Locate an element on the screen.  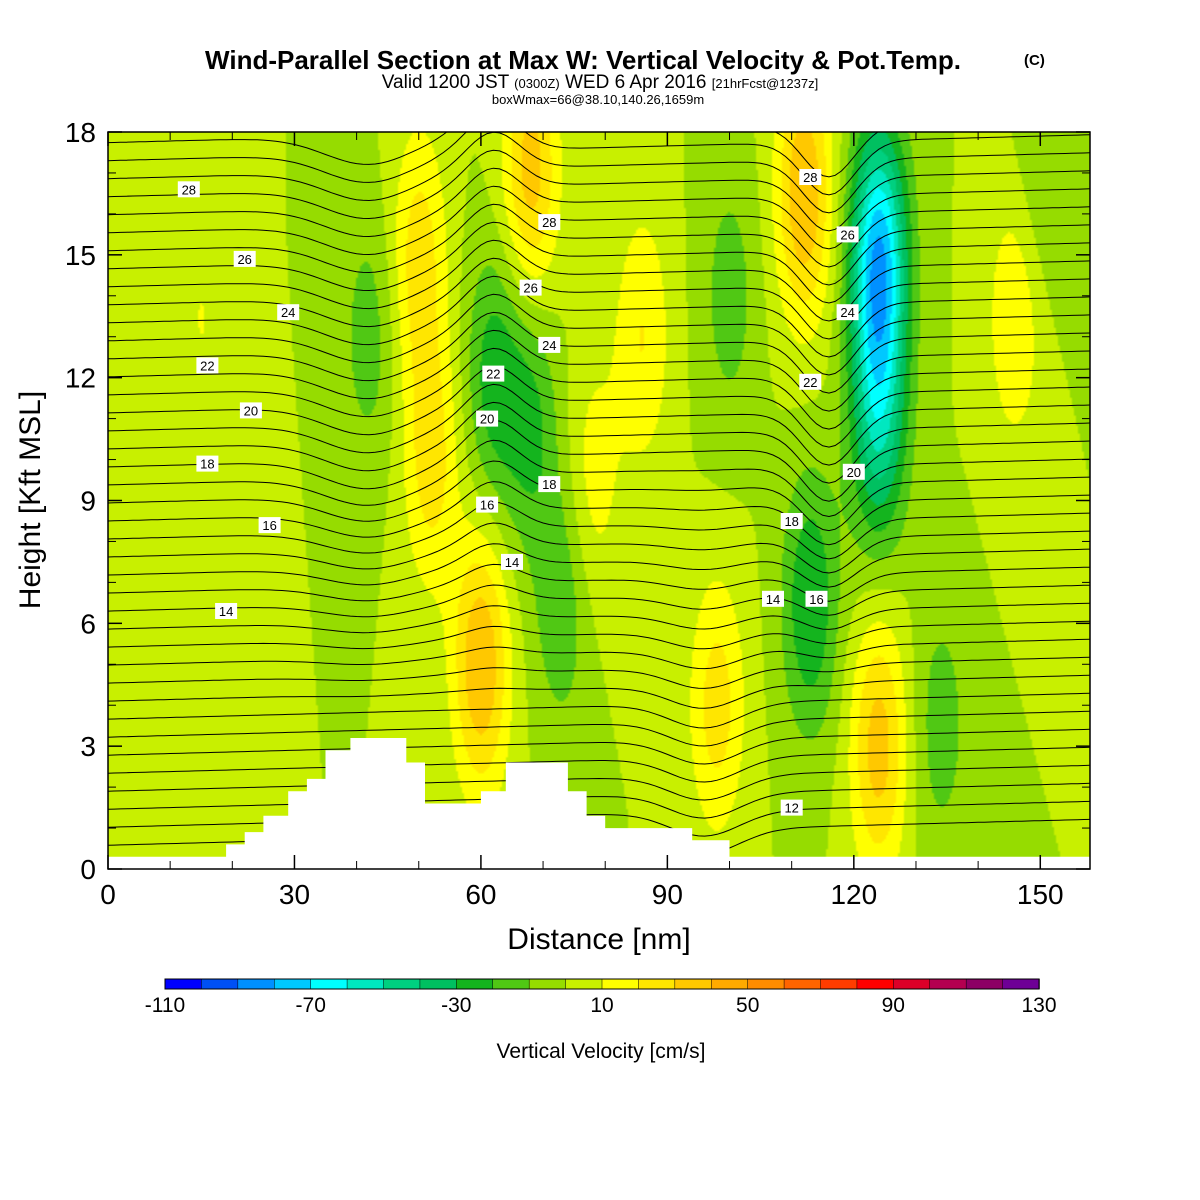
y-tick-label: 15 is located at coordinates (80, 255).